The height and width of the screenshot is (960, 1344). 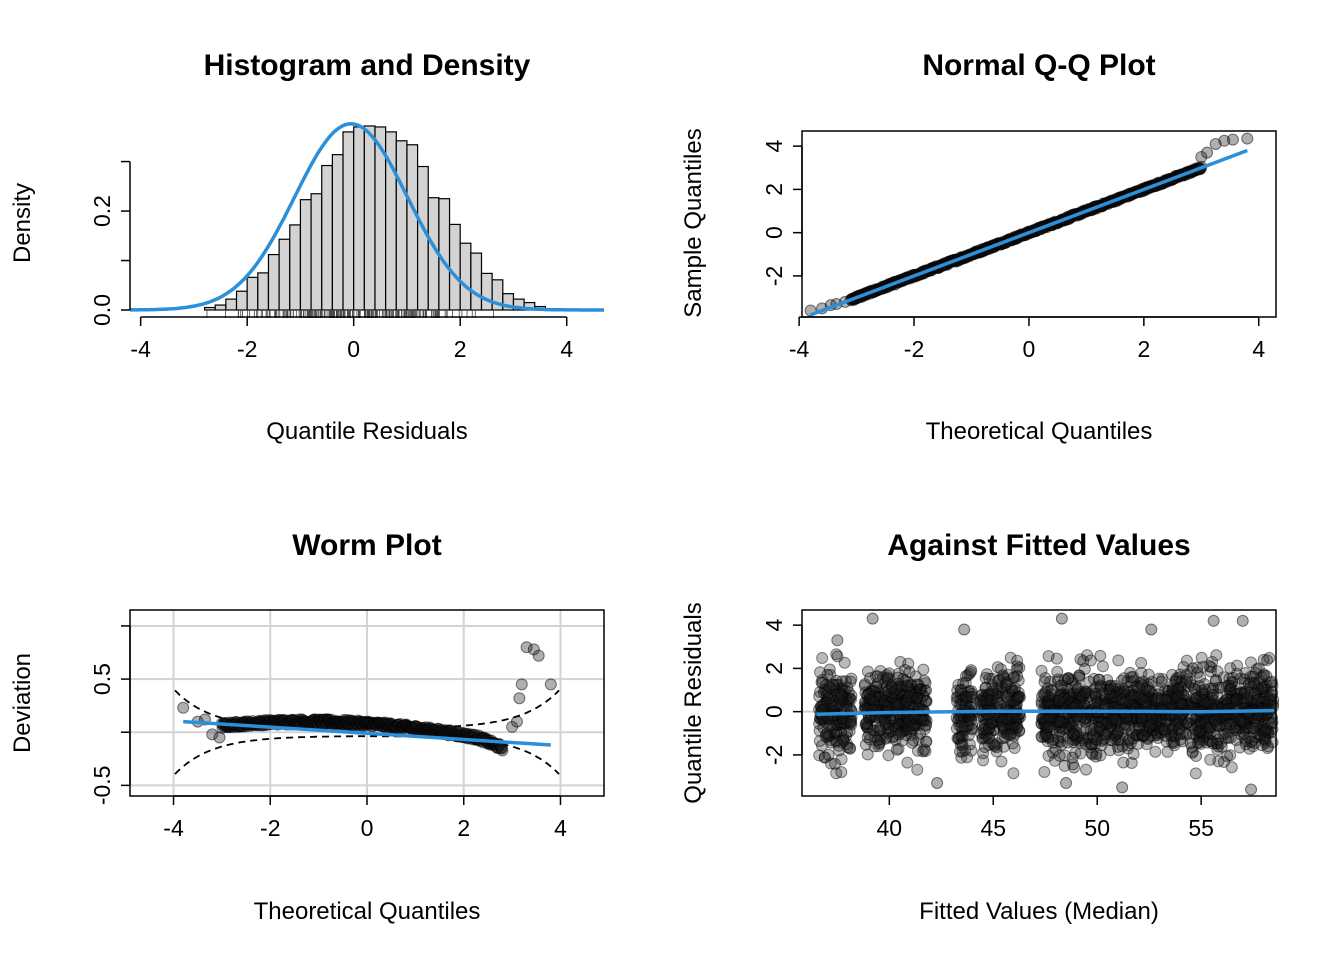 What do you see at coordinates (22, 223) in the screenshot?
I see `histogram-ylabel: Density` at bounding box center [22, 223].